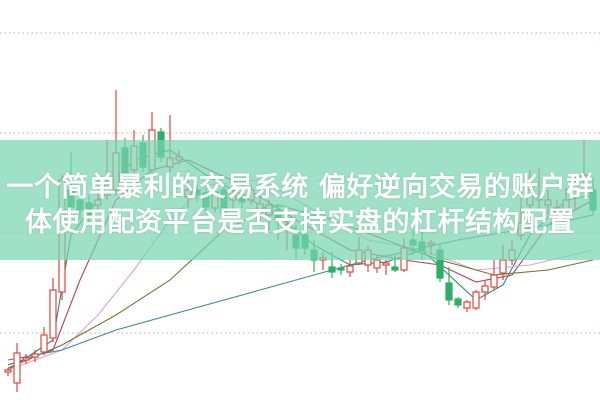 The image size is (600, 400). I want to click on headline-line-2: 体使用配资平台是否支持实盘的杠杆结构配置, so click(300, 222).